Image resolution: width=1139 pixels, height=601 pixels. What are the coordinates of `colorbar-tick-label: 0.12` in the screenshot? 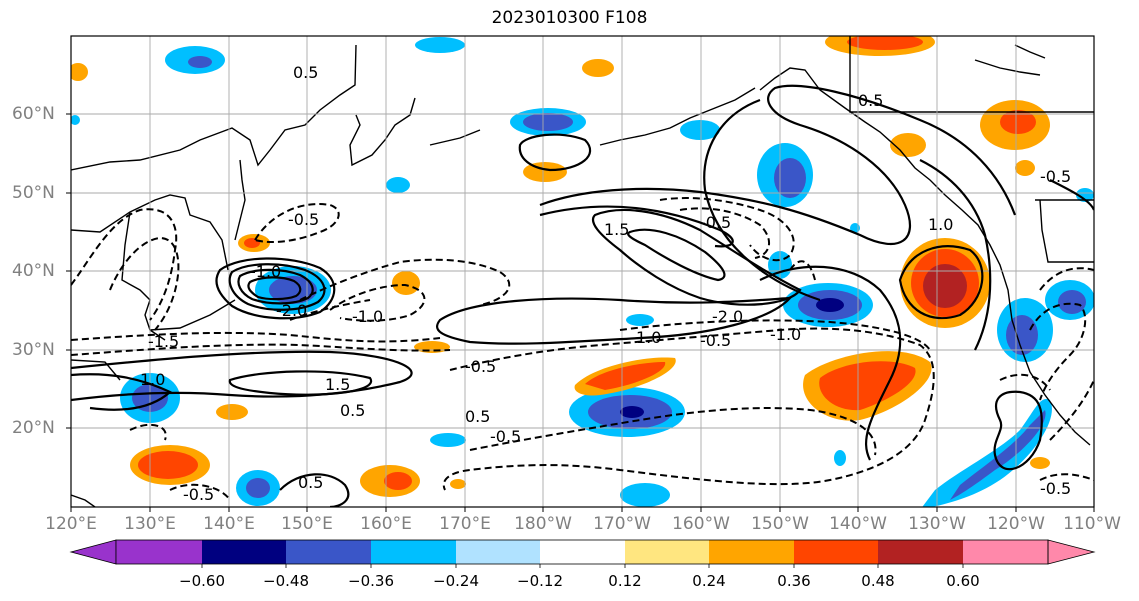 It's located at (625, 581).